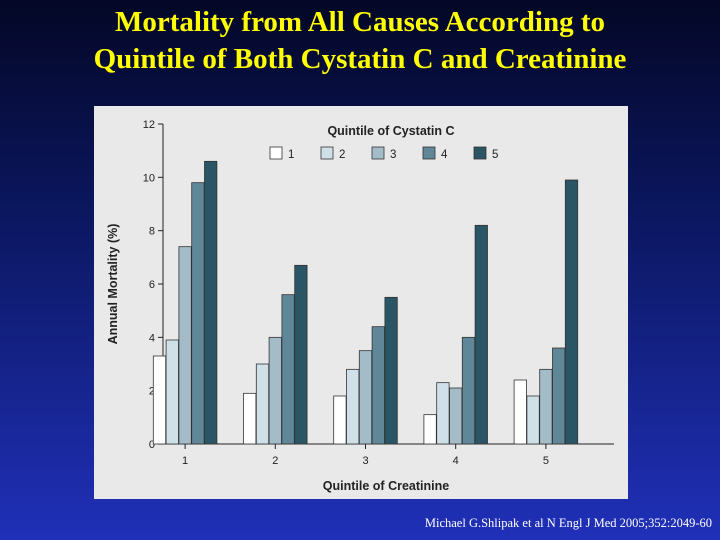  What do you see at coordinates (149, 178) in the screenshot?
I see `y-tick-label: 10` at bounding box center [149, 178].